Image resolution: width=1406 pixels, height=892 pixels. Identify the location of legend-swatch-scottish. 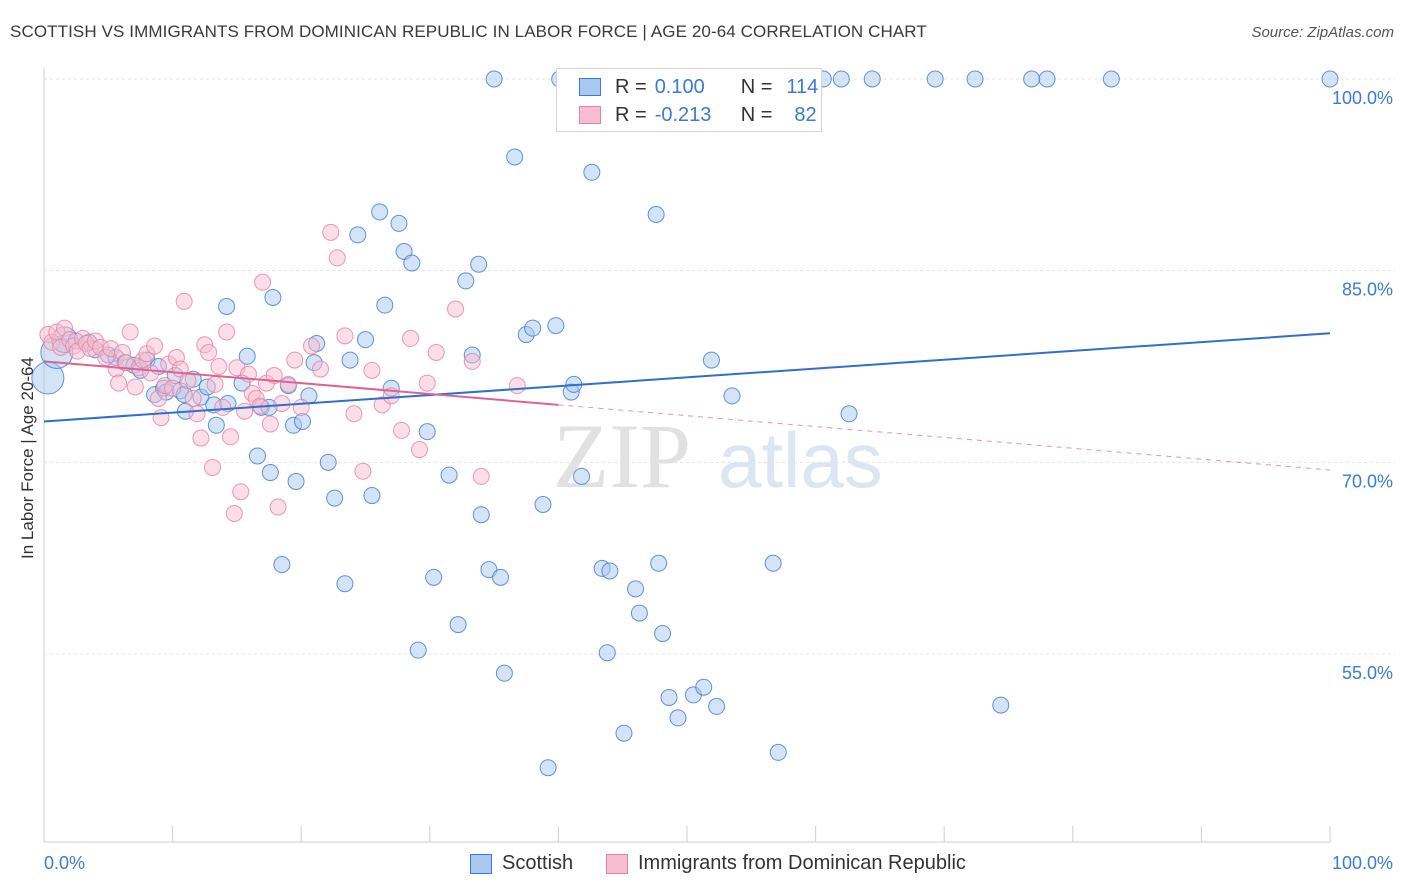
(481, 863).